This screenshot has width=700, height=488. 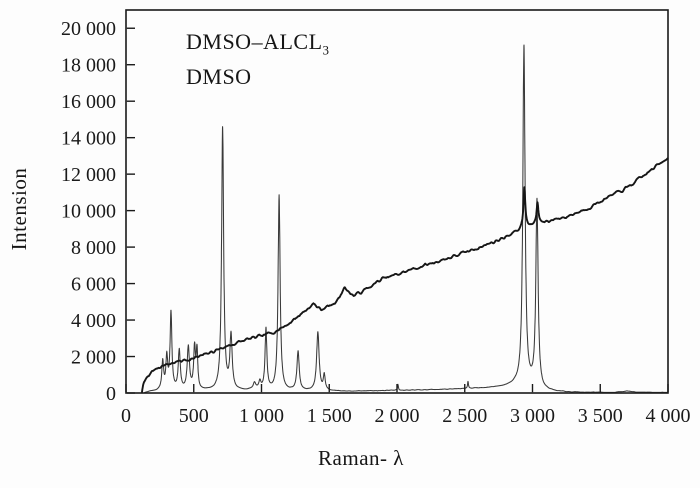 I want to click on legend-item-dmso-alcl3-label: DMSO–ALCL, so click(x=254, y=41).